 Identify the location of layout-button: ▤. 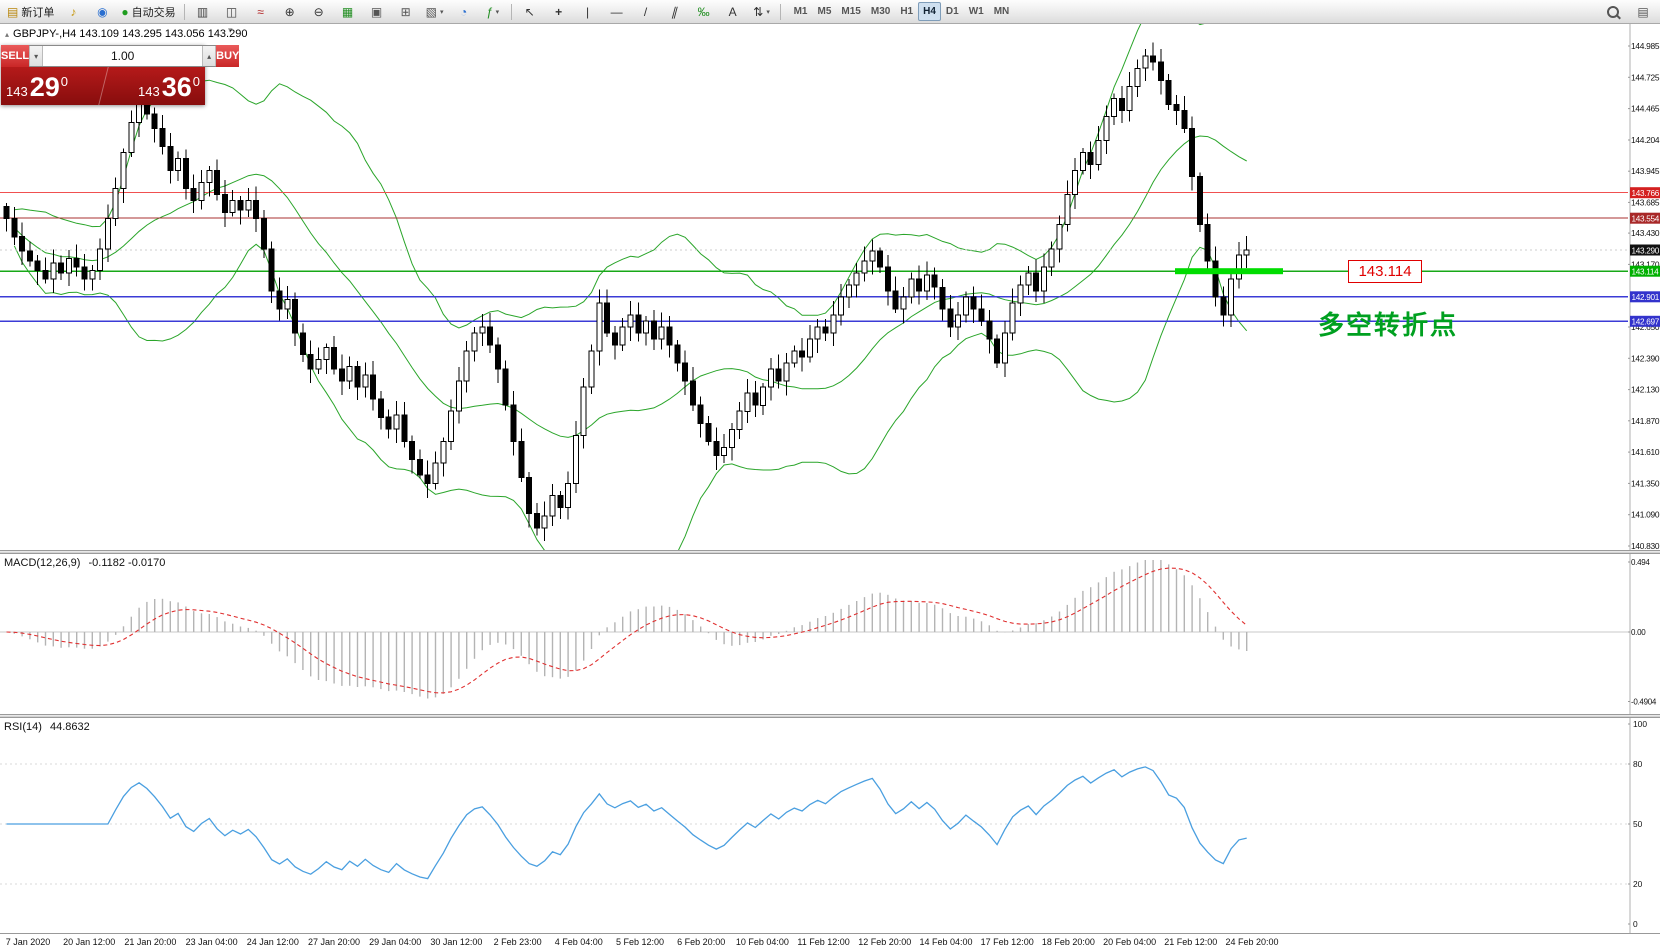
(1643, 12).